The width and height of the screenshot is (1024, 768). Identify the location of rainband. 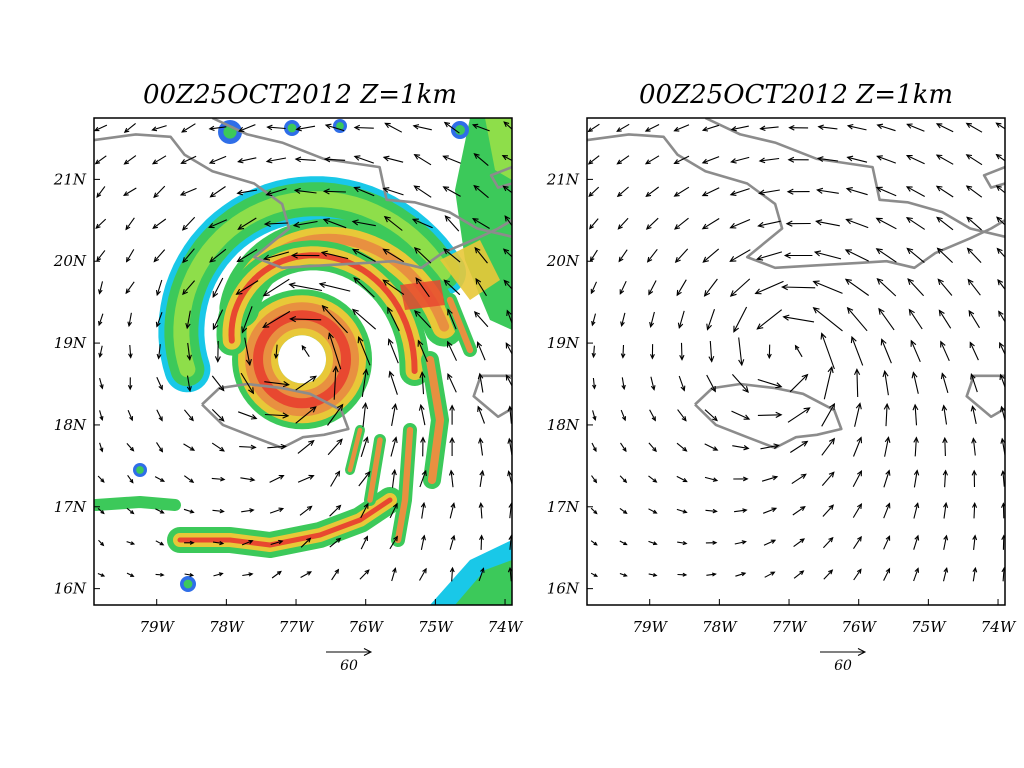
(435, 420).